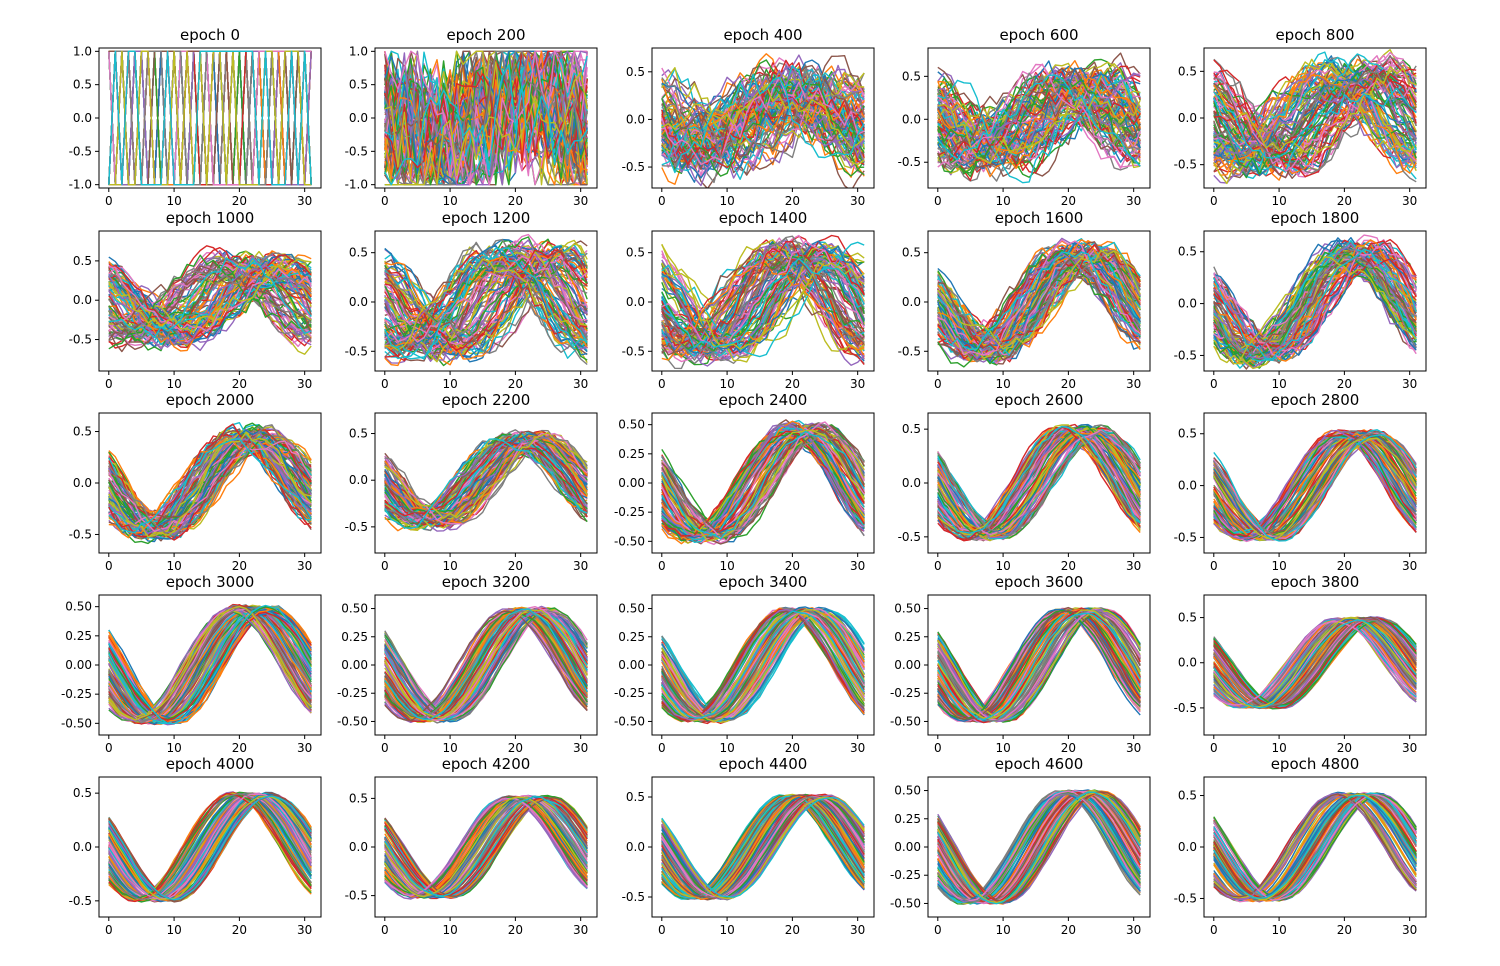  I want to click on panel-2800-lines, so click(1315, 486).